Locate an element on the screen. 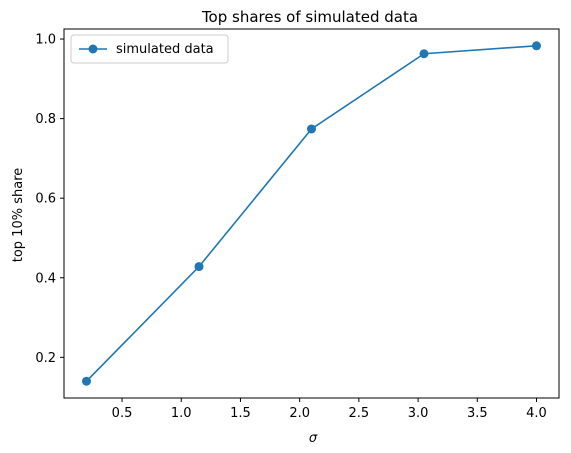  legend-marker-swatch is located at coordinates (93, 49).